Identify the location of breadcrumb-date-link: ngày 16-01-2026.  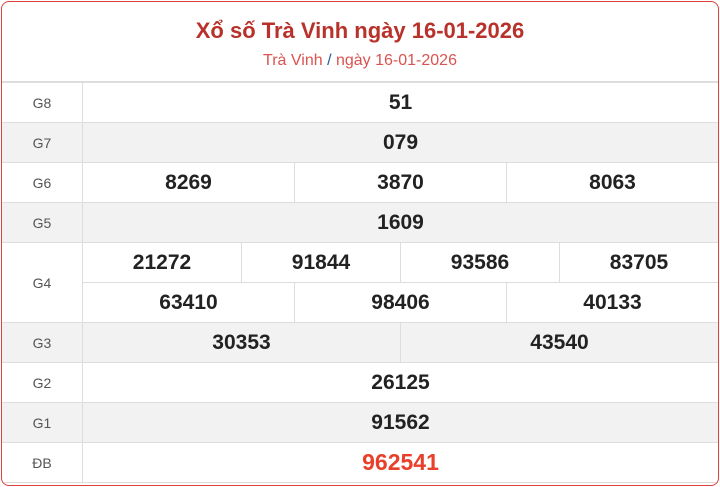
(396, 60).